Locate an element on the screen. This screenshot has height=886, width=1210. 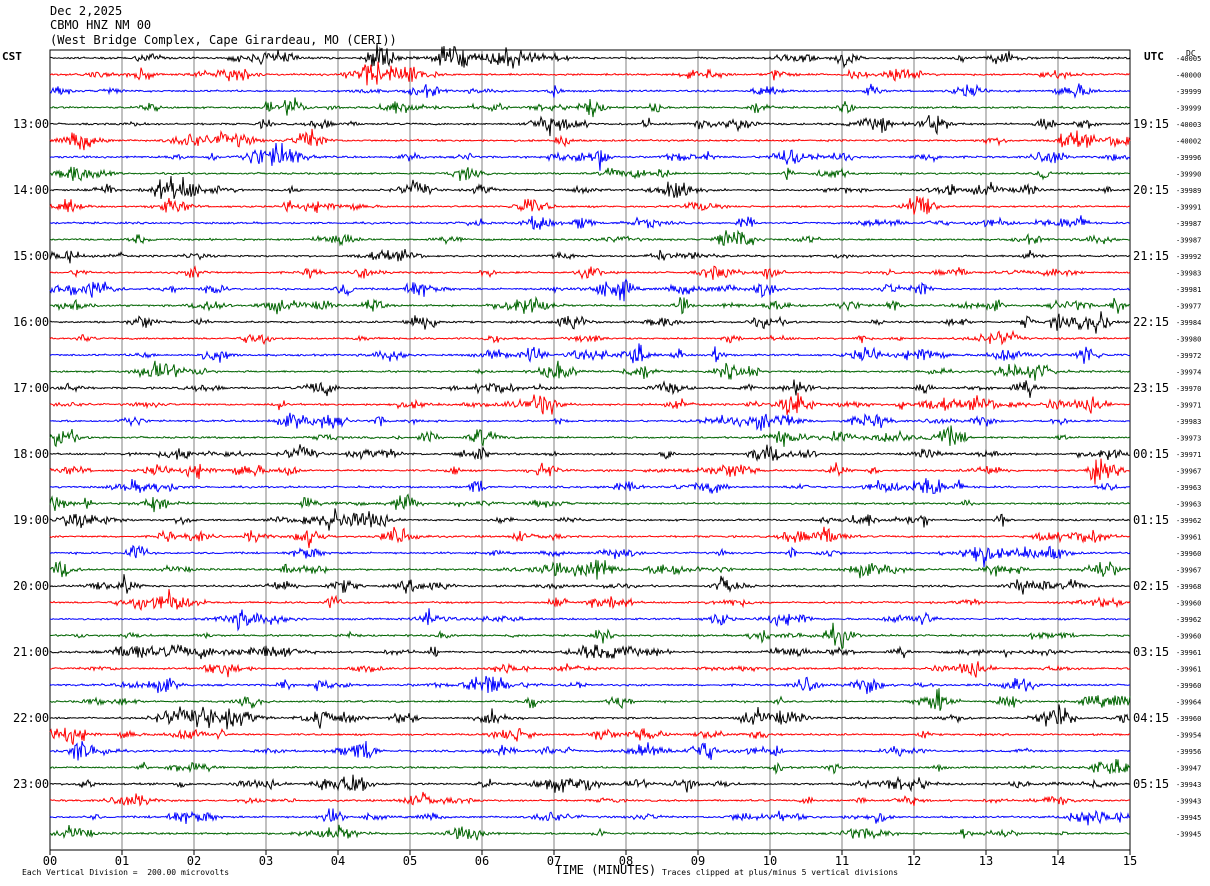
dc-offset-label: -39973 is located at coordinates (1188, 439).